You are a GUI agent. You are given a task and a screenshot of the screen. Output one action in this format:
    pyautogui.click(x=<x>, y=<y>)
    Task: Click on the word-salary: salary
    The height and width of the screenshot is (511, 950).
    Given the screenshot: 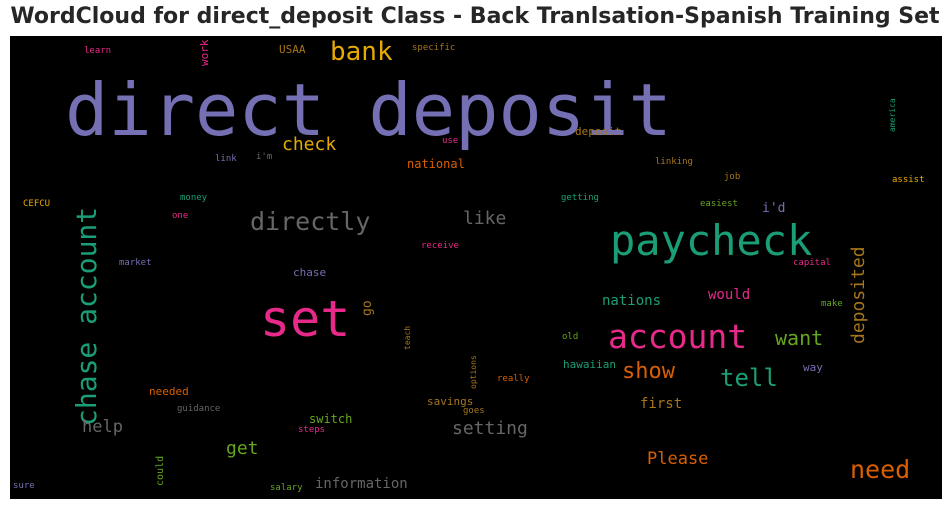 What is the action you would take?
    pyautogui.click(x=286, y=488)
    